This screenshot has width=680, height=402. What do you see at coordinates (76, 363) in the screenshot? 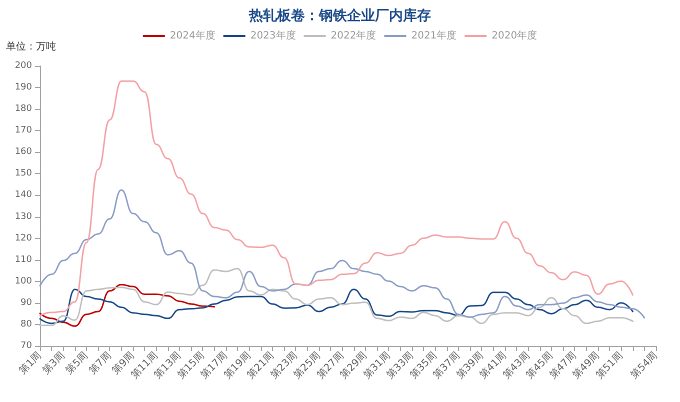
I see `x-tick-label: 第5周` at bounding box center [76, 363].